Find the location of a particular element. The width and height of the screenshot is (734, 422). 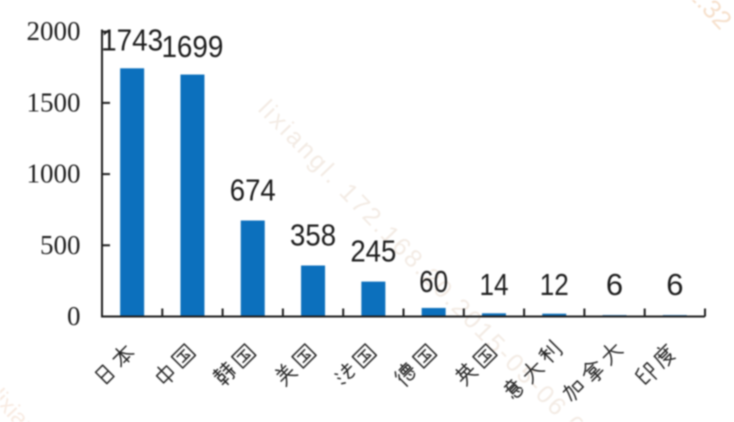

svg-text: 1000 is located at coordinates (54, 174).